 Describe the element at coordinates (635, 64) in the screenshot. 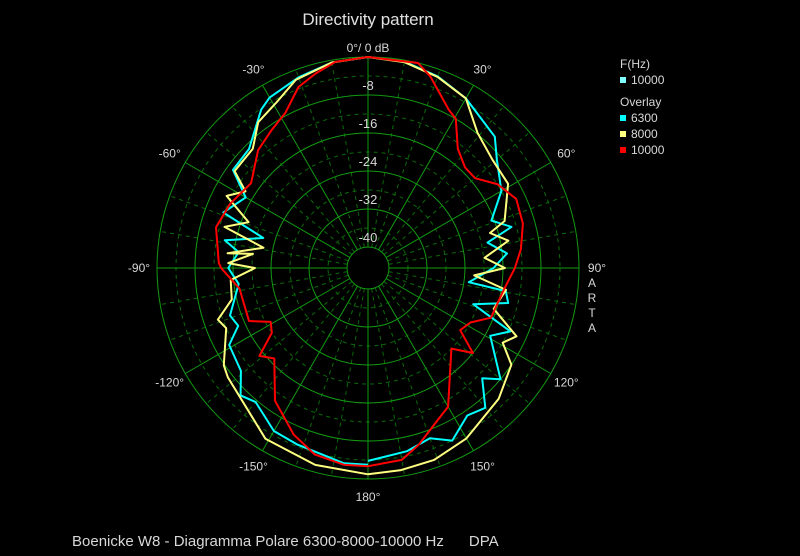

I see `legend-header-text: F(Hz)` at that location.